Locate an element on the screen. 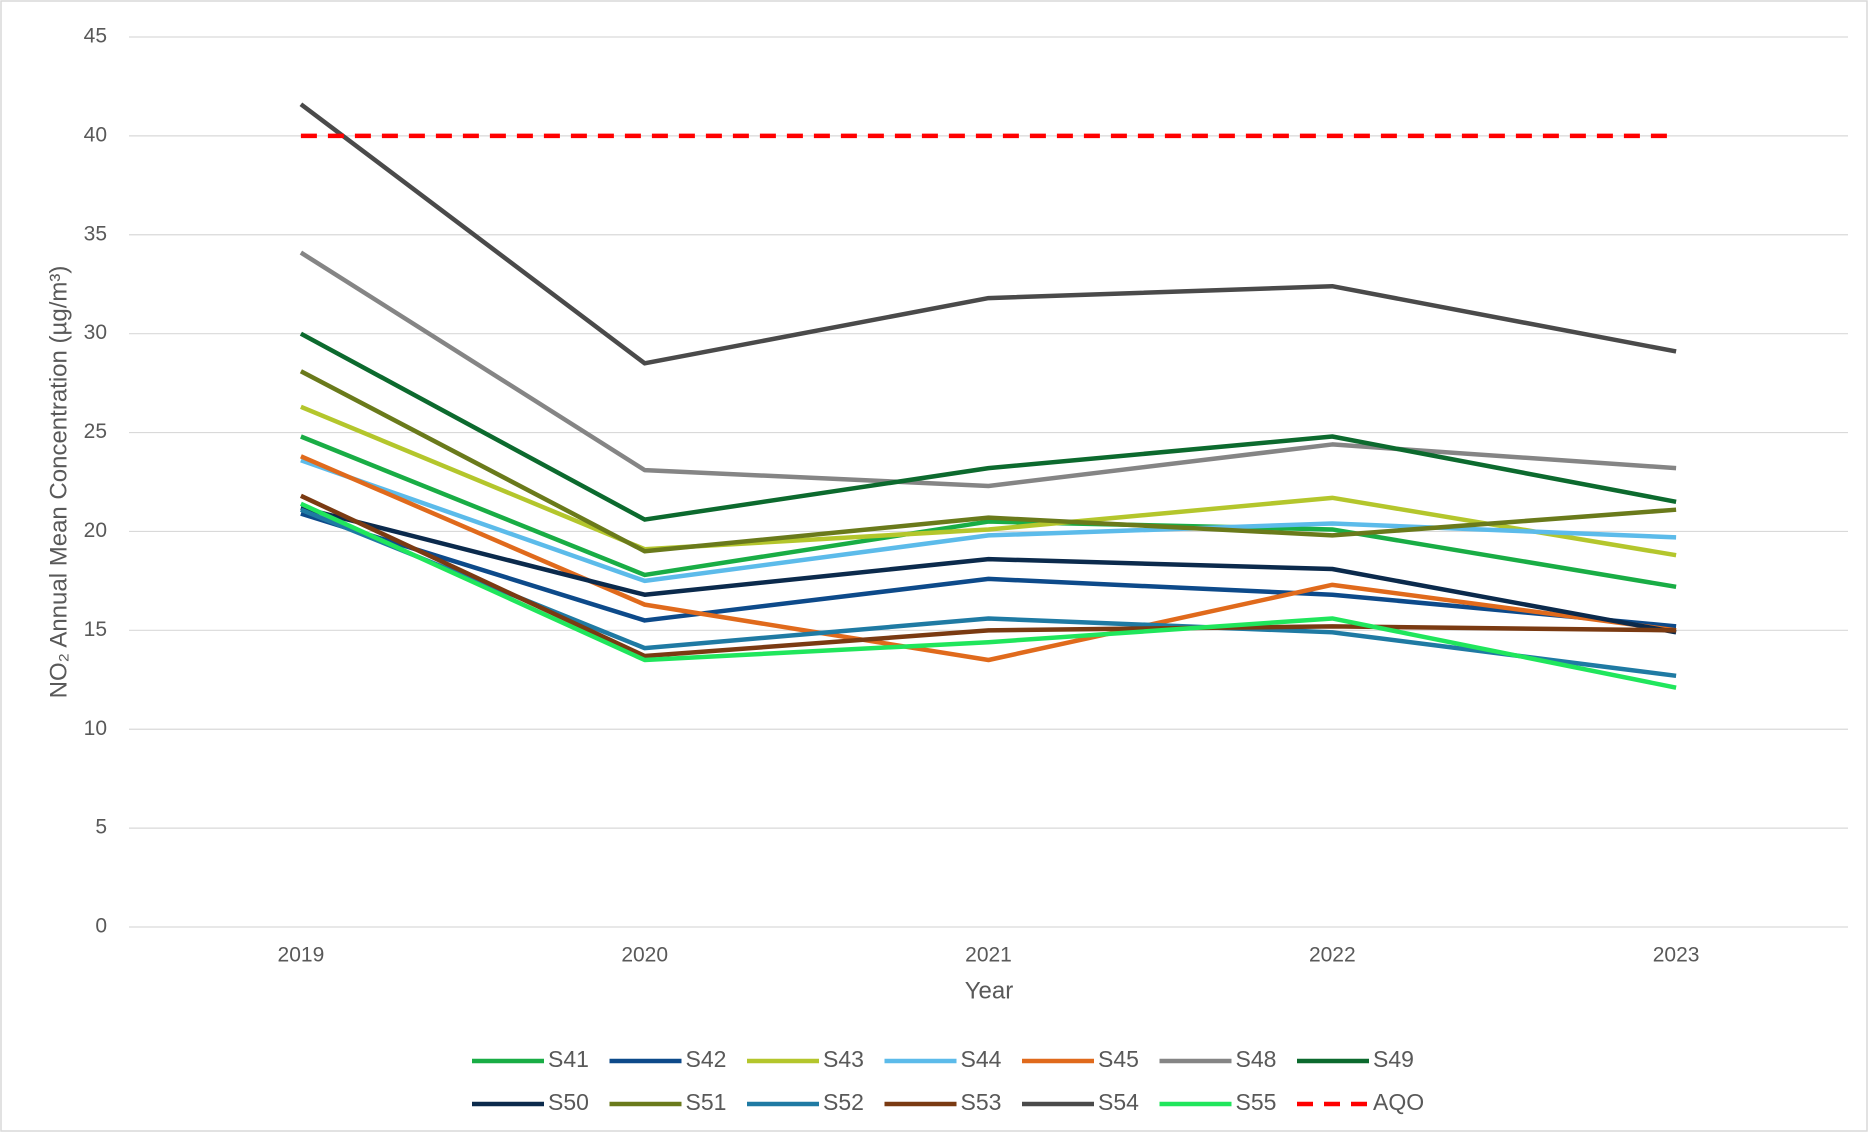 The width and height of the screenshot is (1869, 1138). legend-label: S51 is located at coordinates (706, 1102).